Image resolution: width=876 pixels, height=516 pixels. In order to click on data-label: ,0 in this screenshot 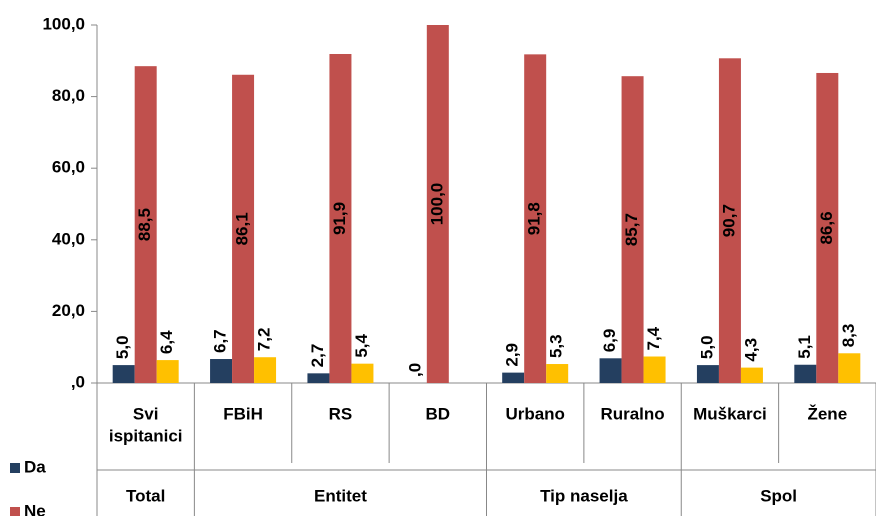, I will do `click(414, 370)`.